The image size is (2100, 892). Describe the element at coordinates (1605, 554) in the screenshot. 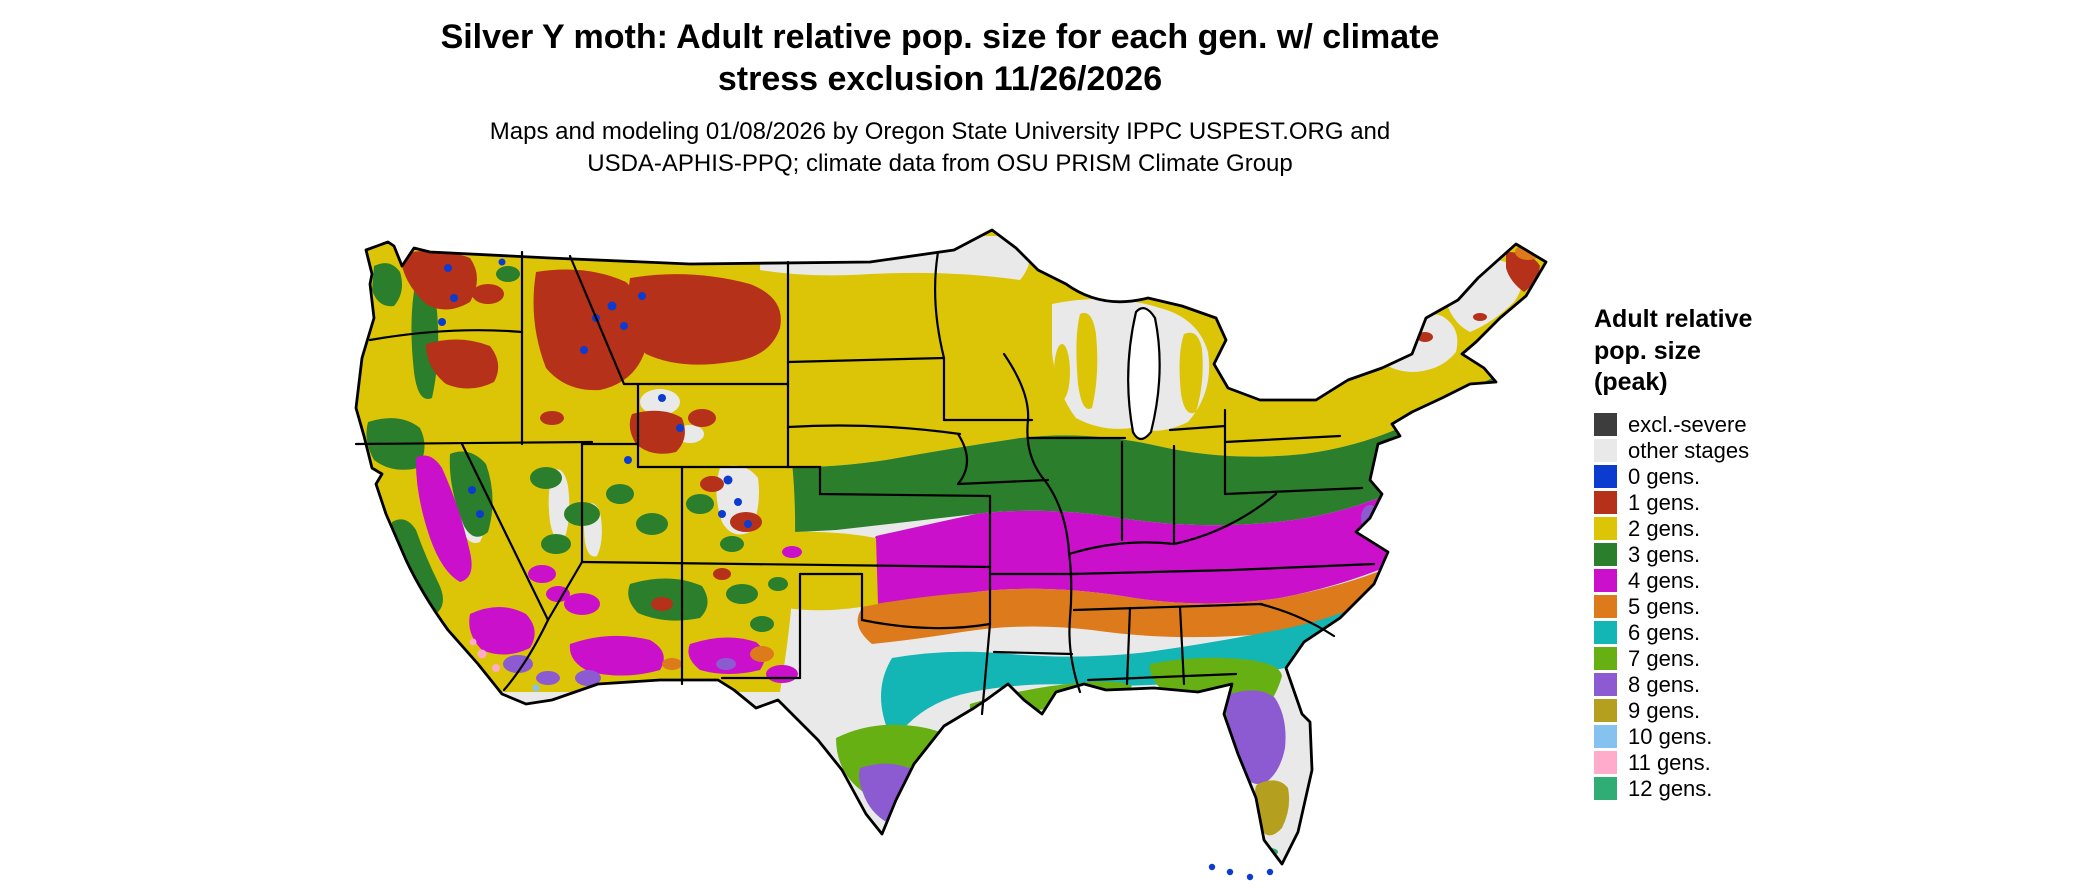

I see `legend-swatch-g3` at that location.